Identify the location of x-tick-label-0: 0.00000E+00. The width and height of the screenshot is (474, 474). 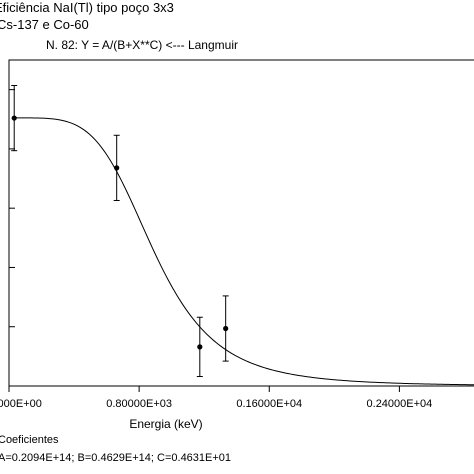
(21, 404).